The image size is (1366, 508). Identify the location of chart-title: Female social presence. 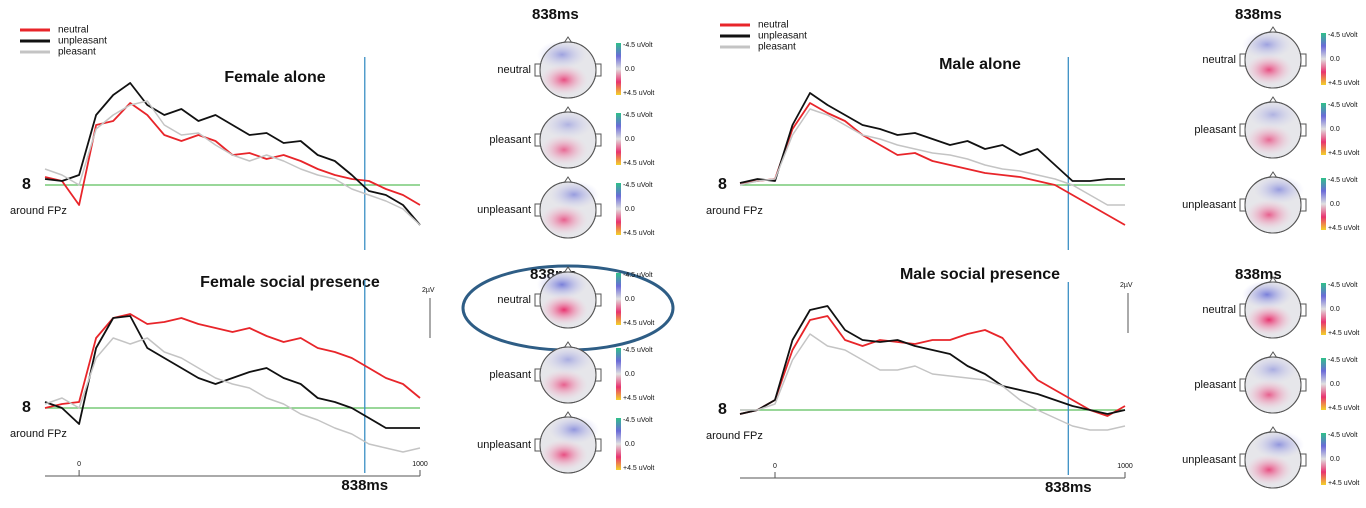
(290, 282).